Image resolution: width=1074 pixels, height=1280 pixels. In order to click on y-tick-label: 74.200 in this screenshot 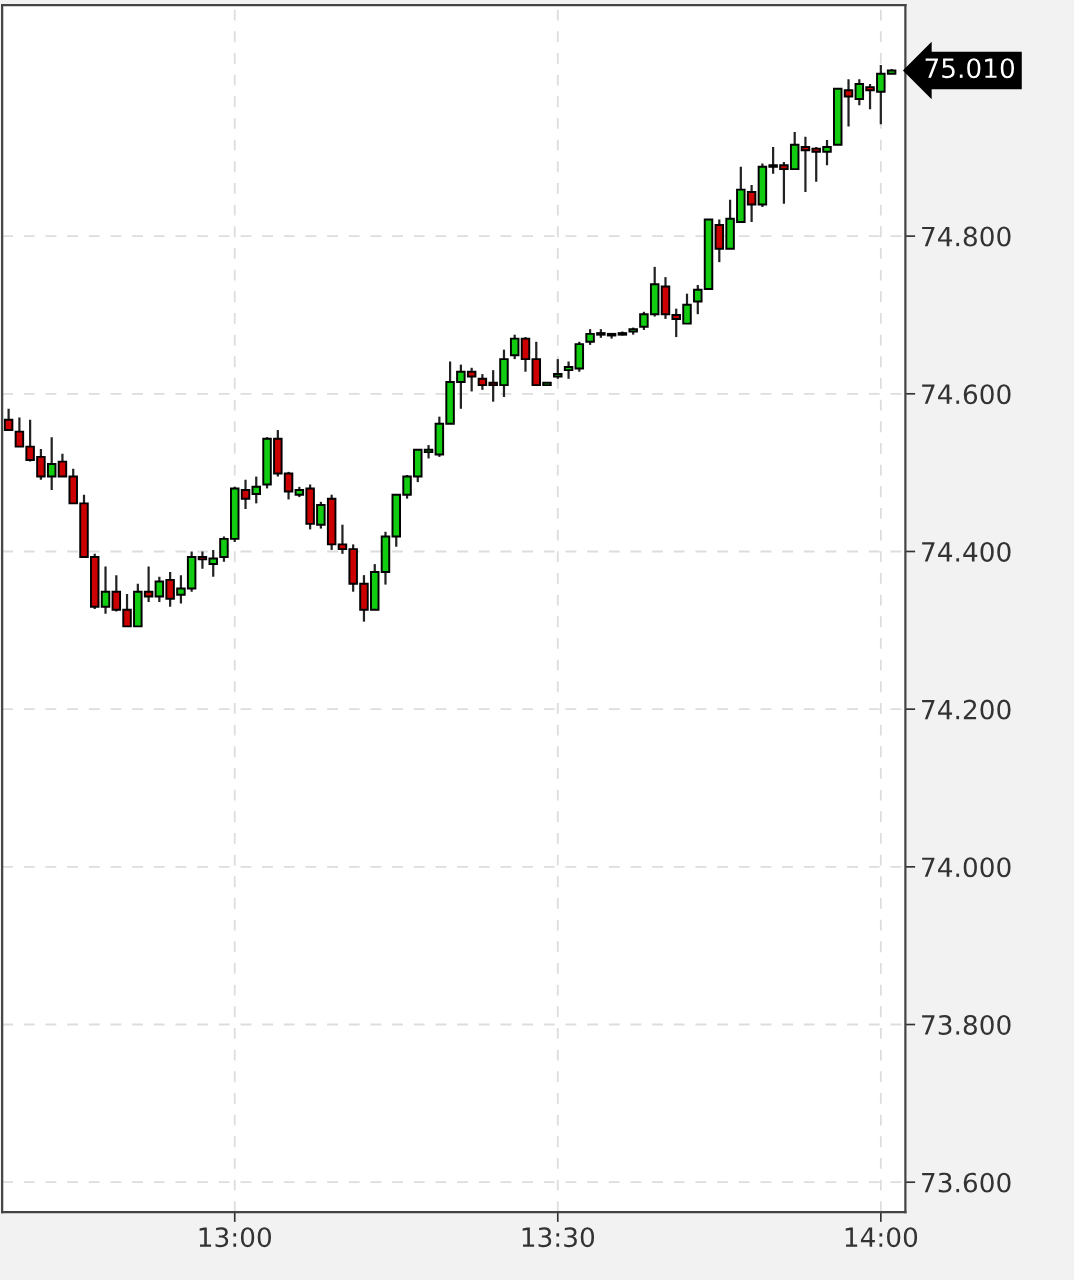, I will do `click(966, 709)`.